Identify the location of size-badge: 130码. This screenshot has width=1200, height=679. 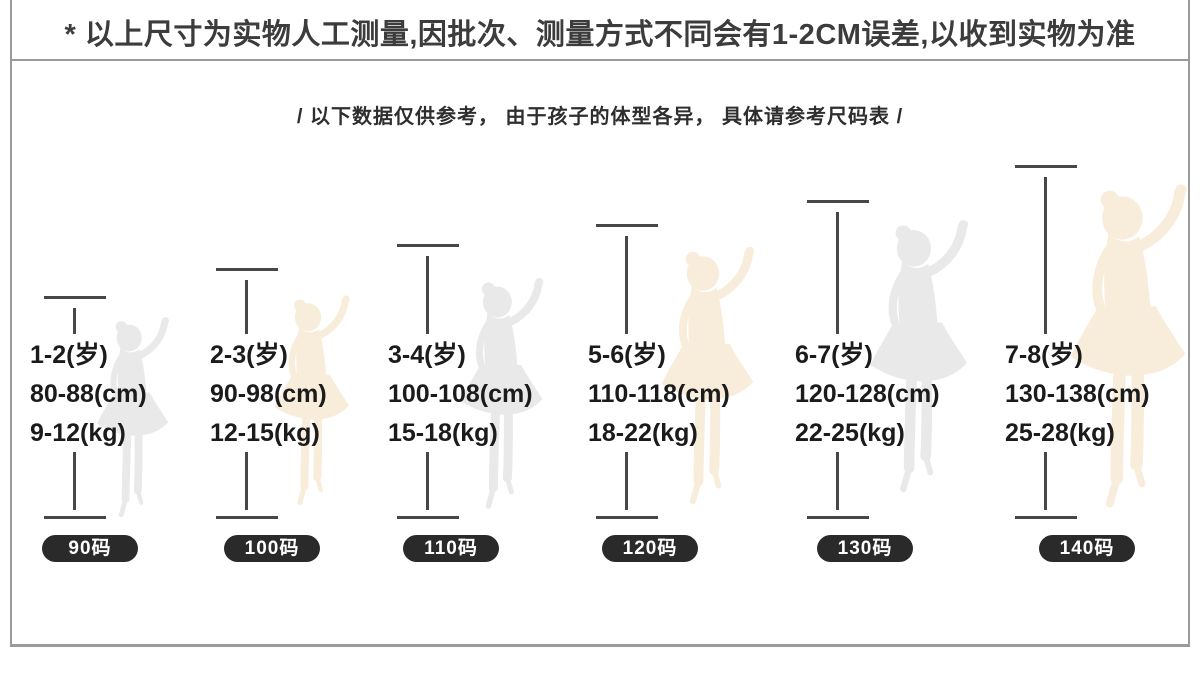
(865, 548).